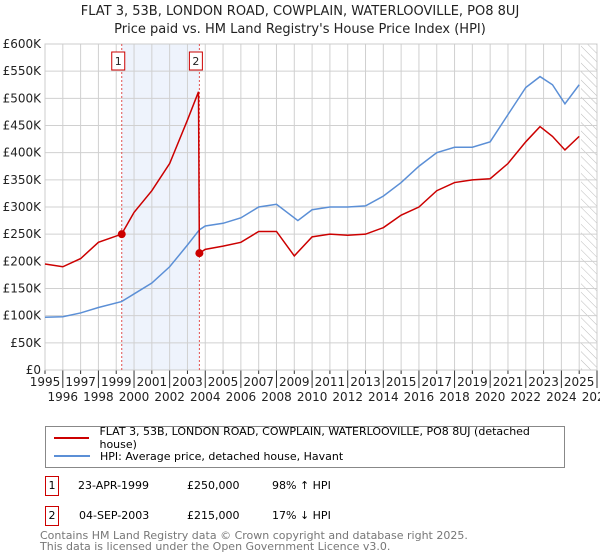  Describe the element at coordinates (205, 397) in the screenshot. I see `x-tick-label: 2004` at that location.